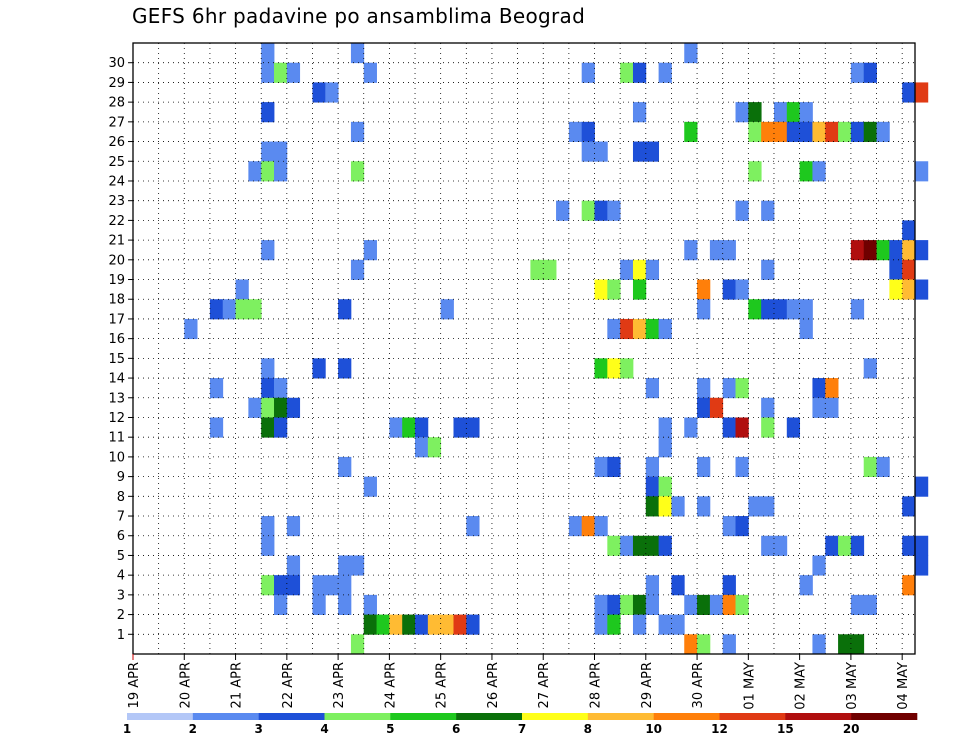 The width and height of the screenshot is (960, 742). Describe the element at coordinates (116, 359) in the screenshot. I see `y-tick-label: 15` at that location.